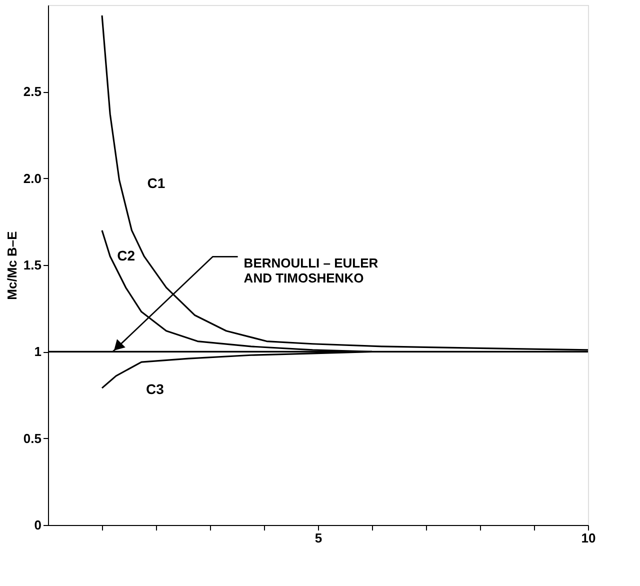 This screenshot has width=640, height=586. Describe the element at coordinates (126, 255) in the screenshot. I see `series-label: C2` at that location.